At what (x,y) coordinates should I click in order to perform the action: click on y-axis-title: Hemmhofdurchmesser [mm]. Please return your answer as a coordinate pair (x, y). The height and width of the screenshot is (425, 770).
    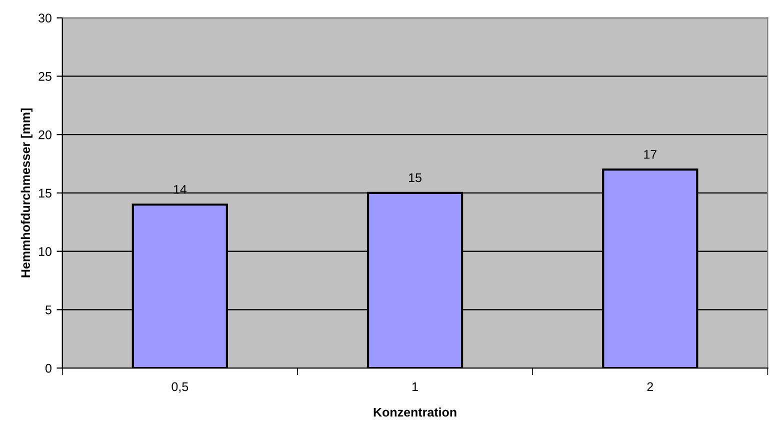
    Looking at the image, I should click on (26, 193).